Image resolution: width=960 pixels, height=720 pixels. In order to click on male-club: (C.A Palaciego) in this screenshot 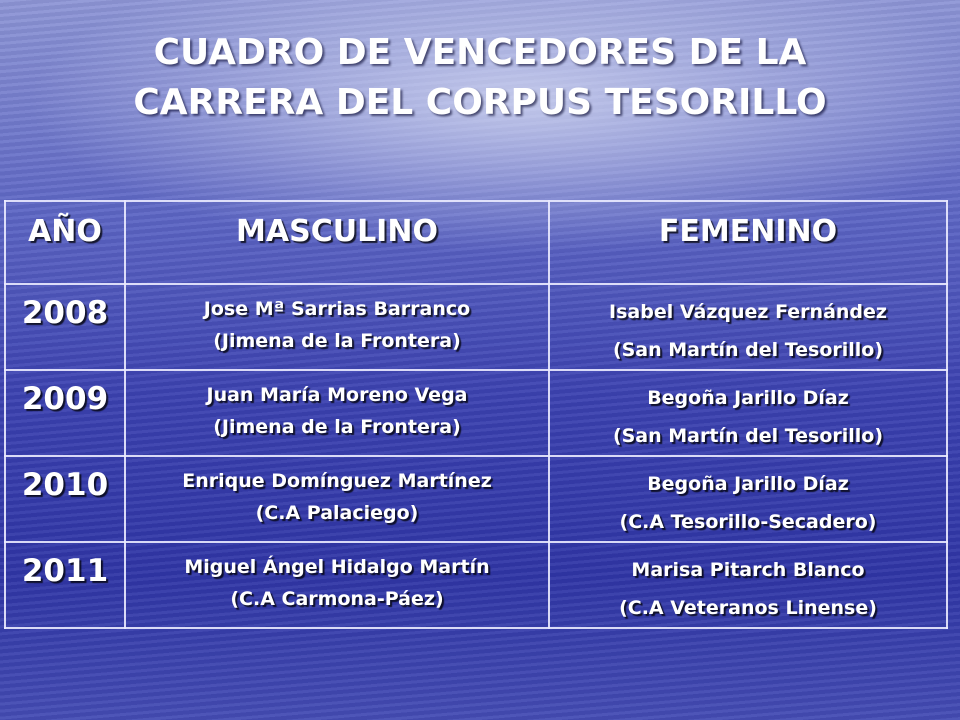, I will do `click(337, 513)`.